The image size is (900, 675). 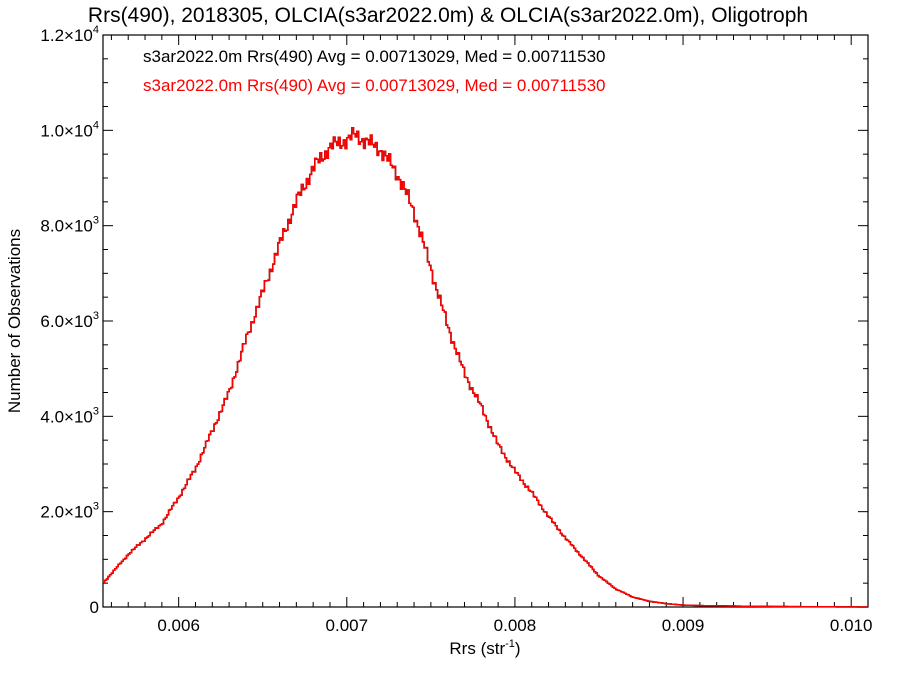 I want to click on x-axis-label-close: ), so click(x=518, y=648).